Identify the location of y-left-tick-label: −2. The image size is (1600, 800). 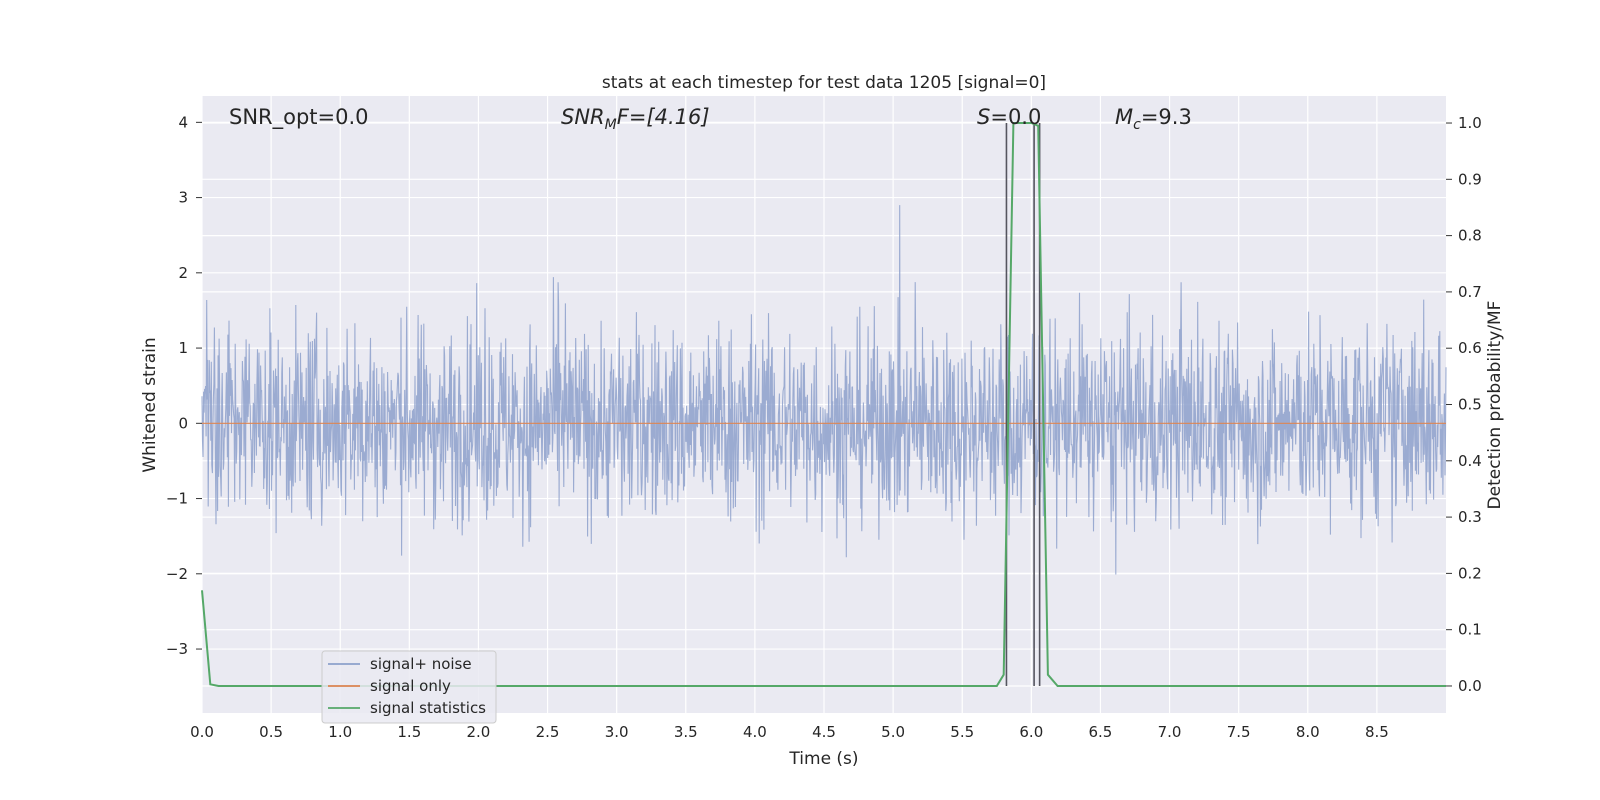
(177, 574).